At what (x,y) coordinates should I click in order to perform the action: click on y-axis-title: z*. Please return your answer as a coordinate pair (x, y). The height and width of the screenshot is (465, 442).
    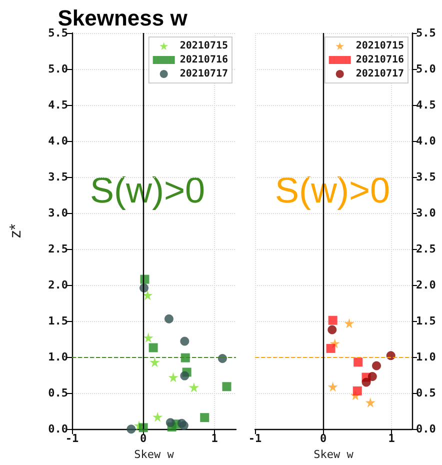
    Looking at the image, I should click on (16, 231).